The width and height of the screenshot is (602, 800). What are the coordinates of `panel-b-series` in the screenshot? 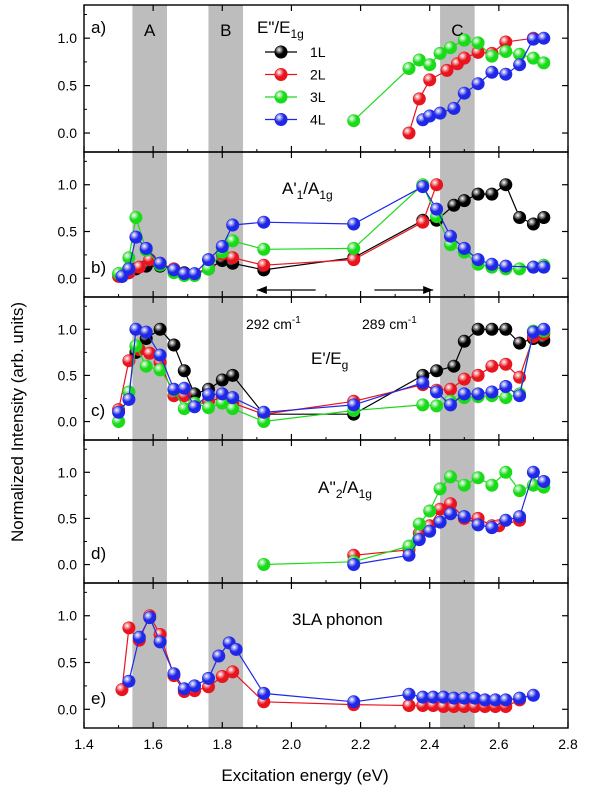 It's located at (331, 230).